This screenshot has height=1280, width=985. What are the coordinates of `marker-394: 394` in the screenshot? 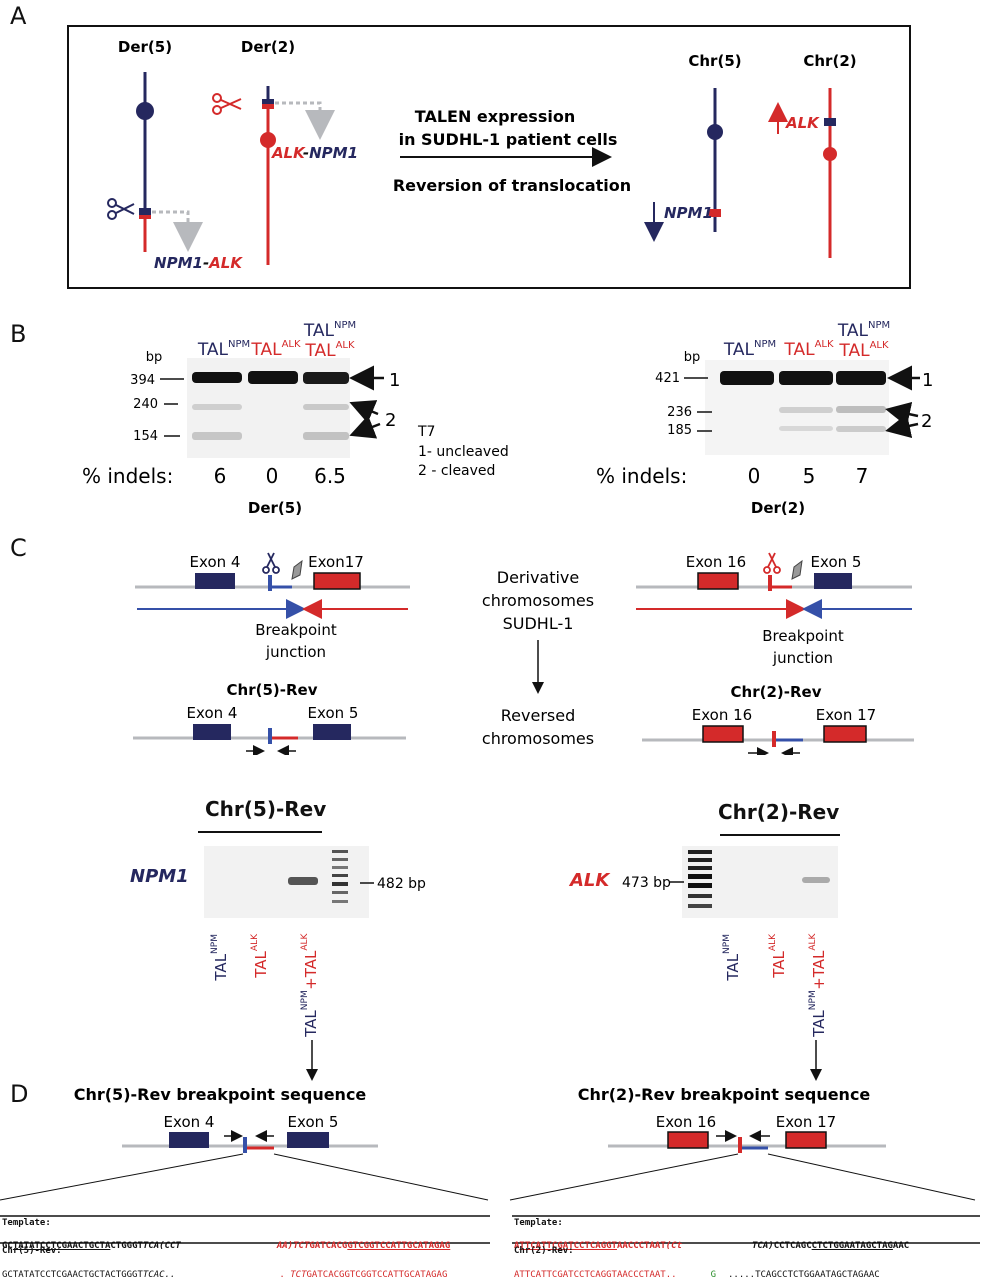 It's located at (142, 380).